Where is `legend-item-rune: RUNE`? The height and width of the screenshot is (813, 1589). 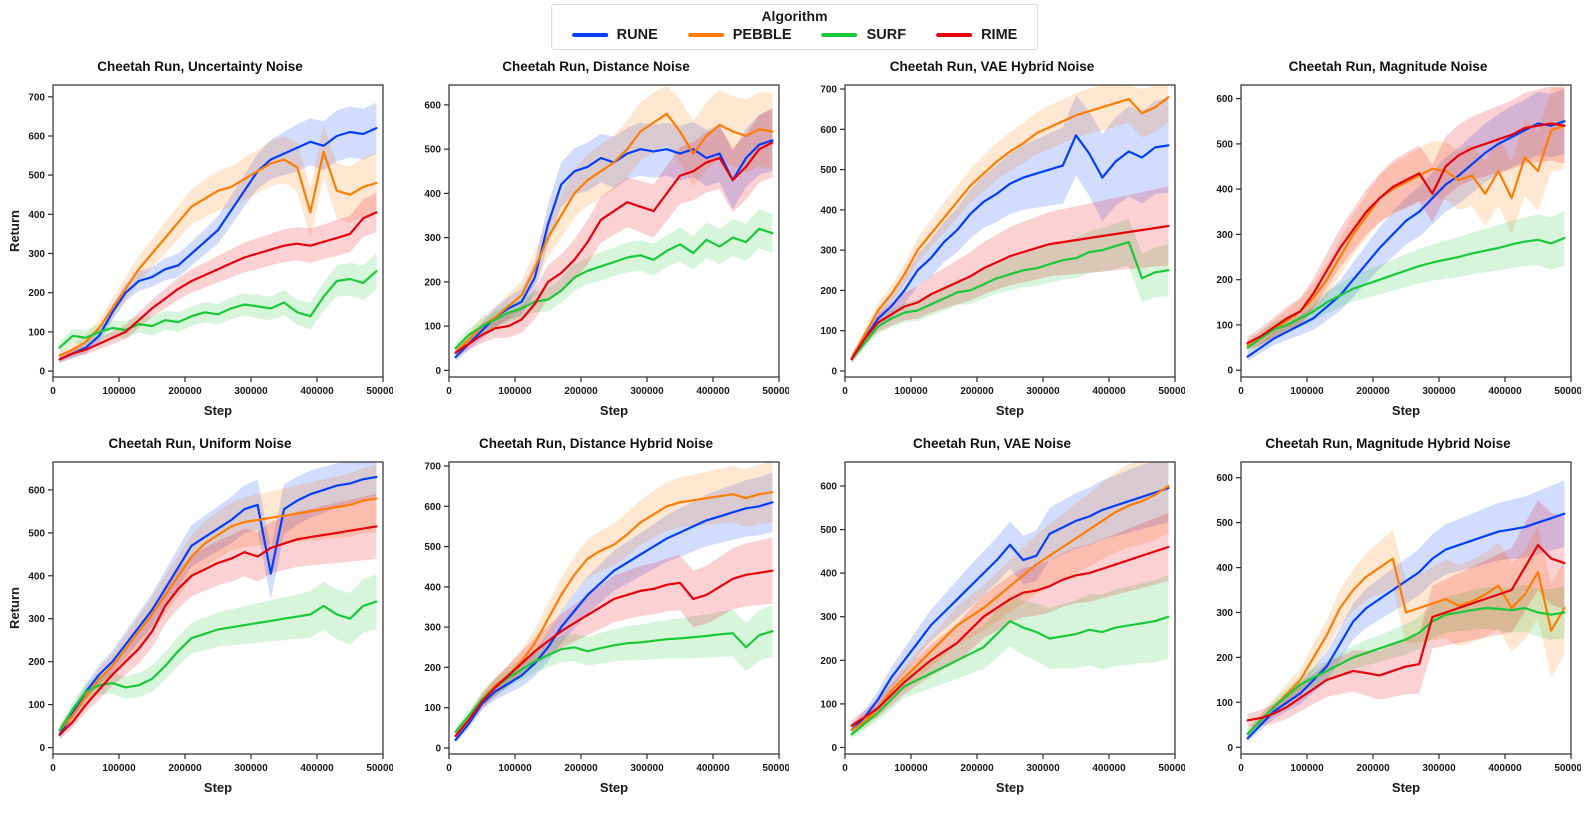
legend-item-rune: RUNE is located at coordinates (614, 35).